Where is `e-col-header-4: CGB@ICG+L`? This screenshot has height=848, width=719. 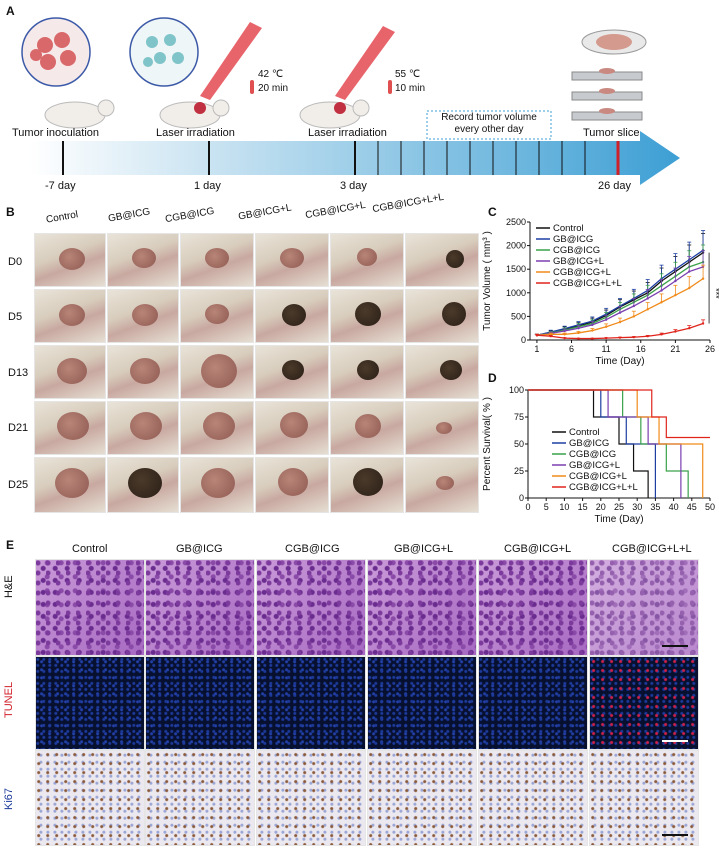
e-col-header-4: CGB@ICG+L is located at coordinates (538, 549).